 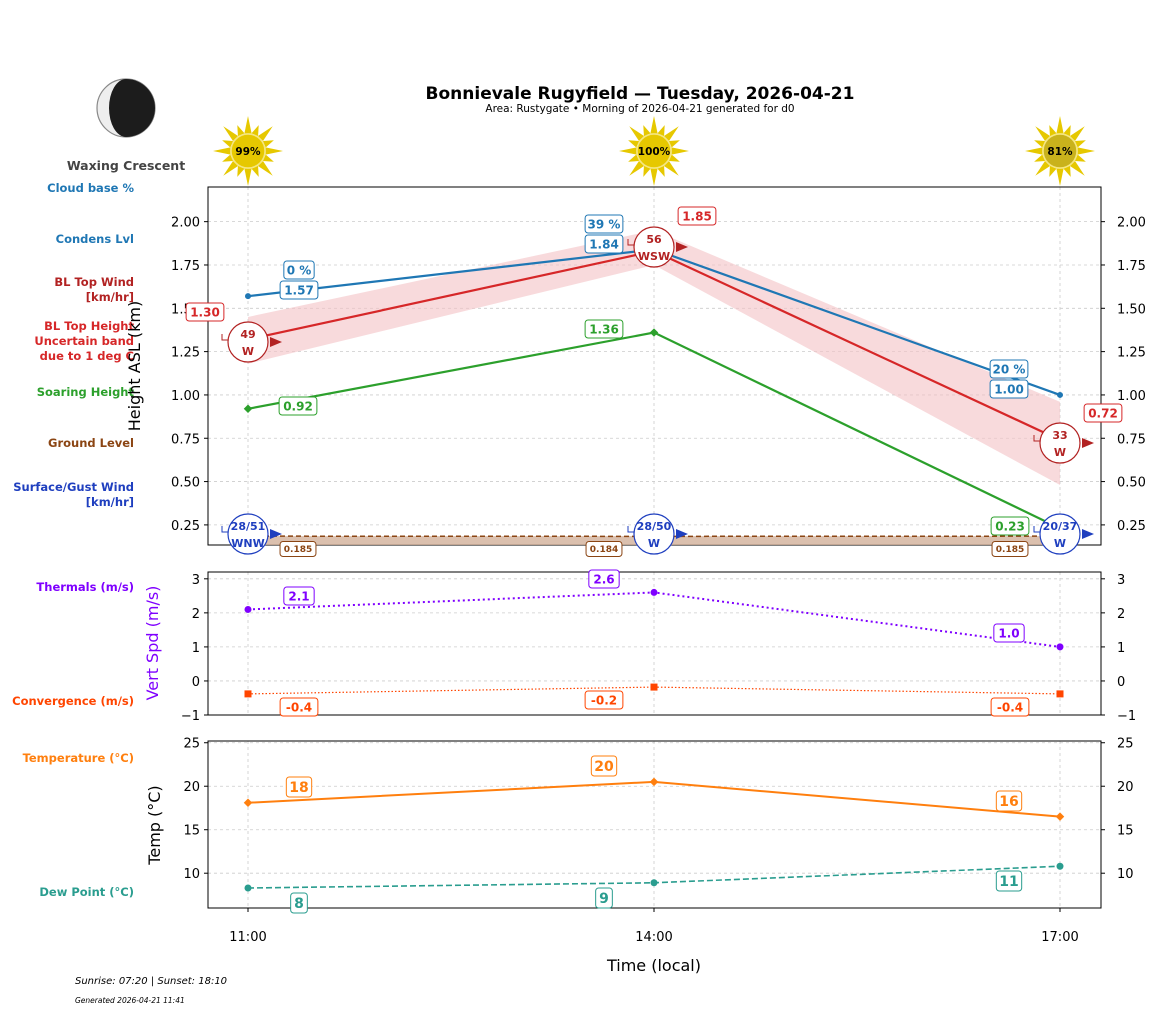 I want to click on left-label: Convergence (m/s), so click(x=73, y=701).